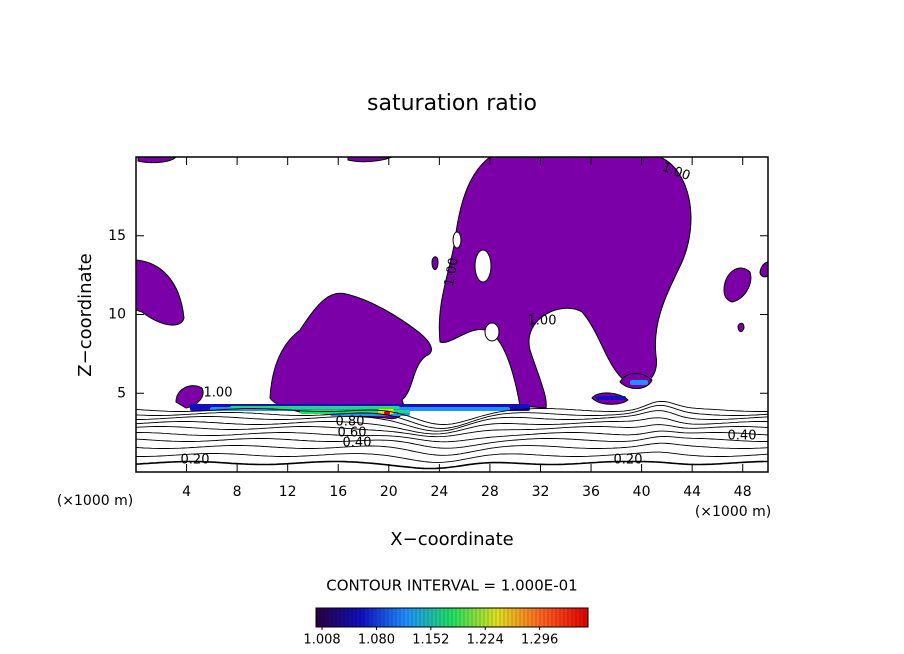 Image resolution: width=904 pixels, height=654 pixels. Describe the element at coordinates (743, 492) in the screenshot. I see `x-tick-label: 48` at that location.